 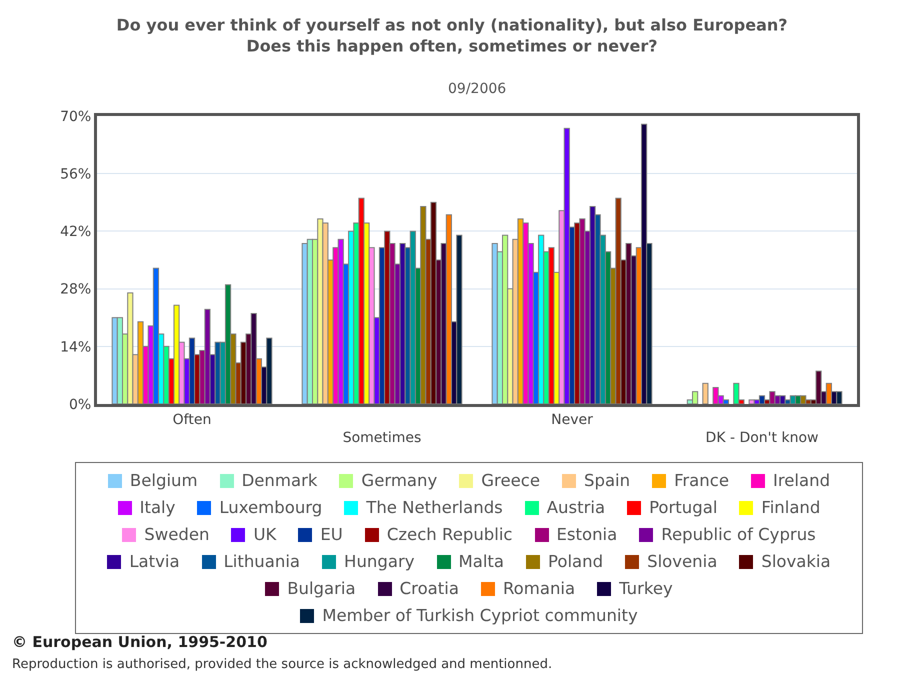 I want to click on legend-label: Sweden, so click(x=177, y=535).